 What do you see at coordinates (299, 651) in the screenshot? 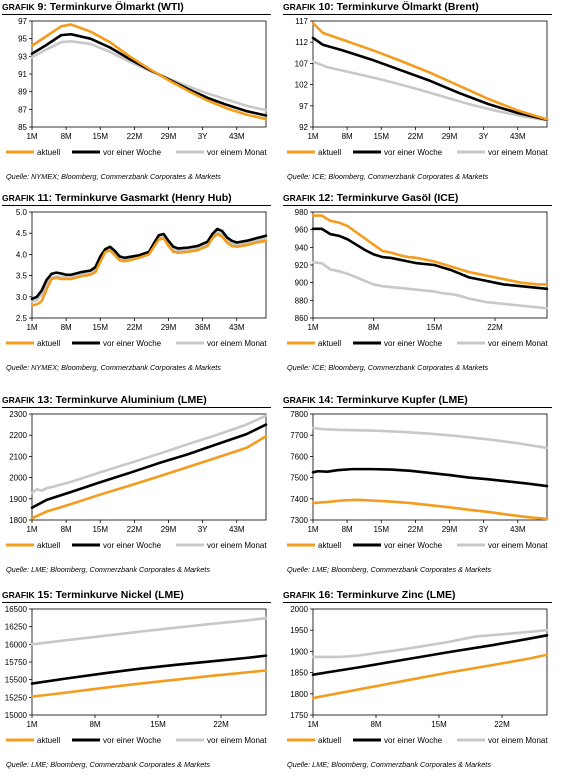
I see `y-tick-label: 1900` at bounding box center [299, 651].